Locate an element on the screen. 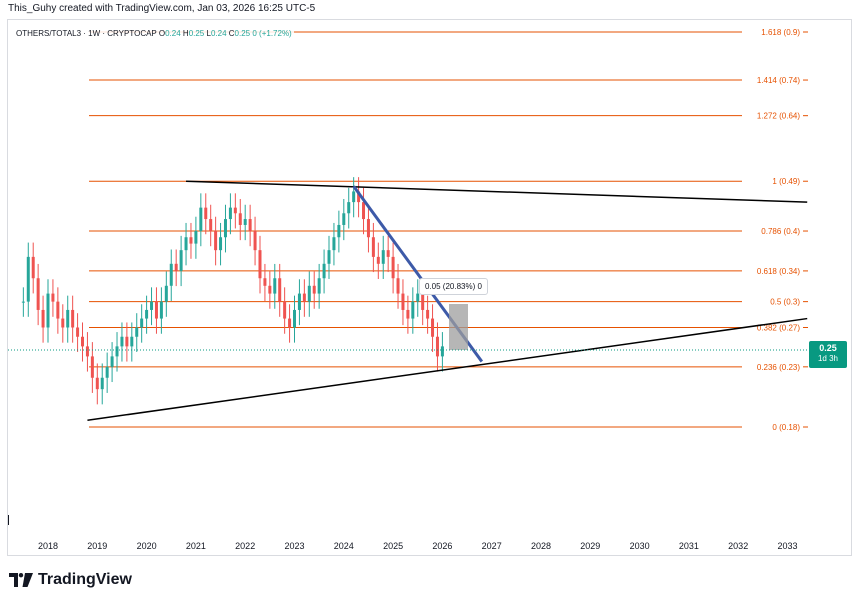 The height and width of the screenshot is (605, 860). x-tick-label: 2033 is located at coordinates (787, 546).